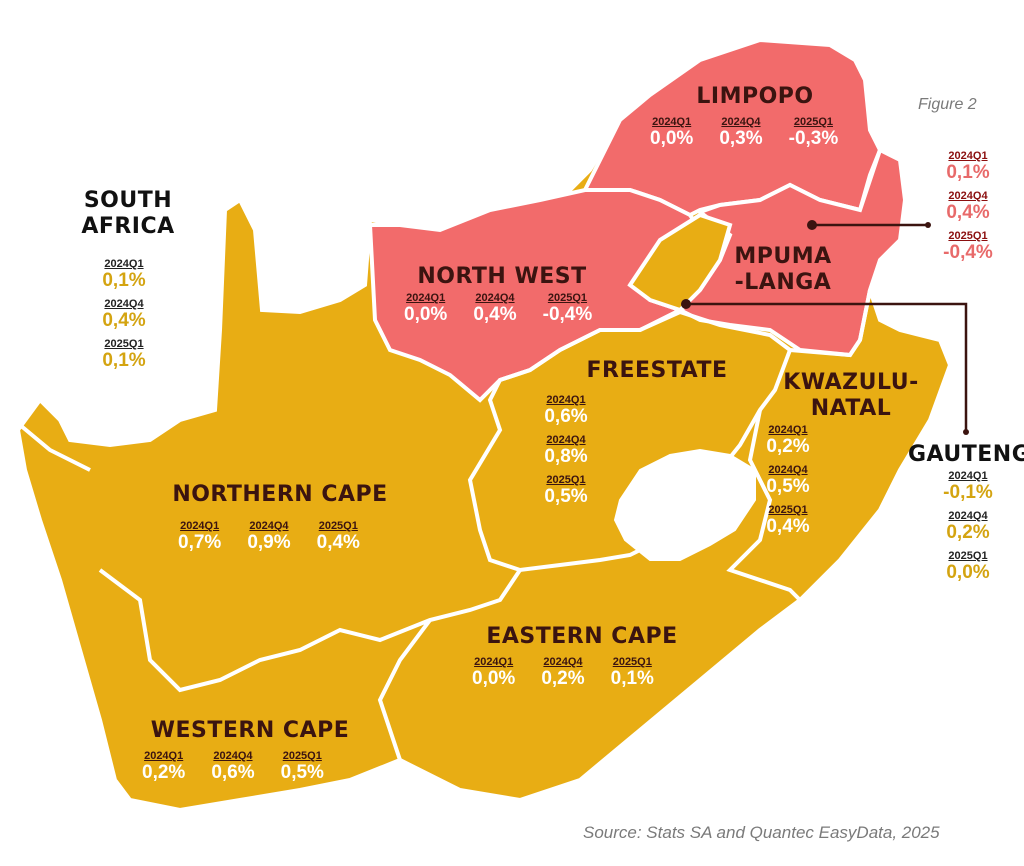  Describe the element at coordinates (632, 662) in the screenshot. I see `ec-q3: 2025Q1` at that location.